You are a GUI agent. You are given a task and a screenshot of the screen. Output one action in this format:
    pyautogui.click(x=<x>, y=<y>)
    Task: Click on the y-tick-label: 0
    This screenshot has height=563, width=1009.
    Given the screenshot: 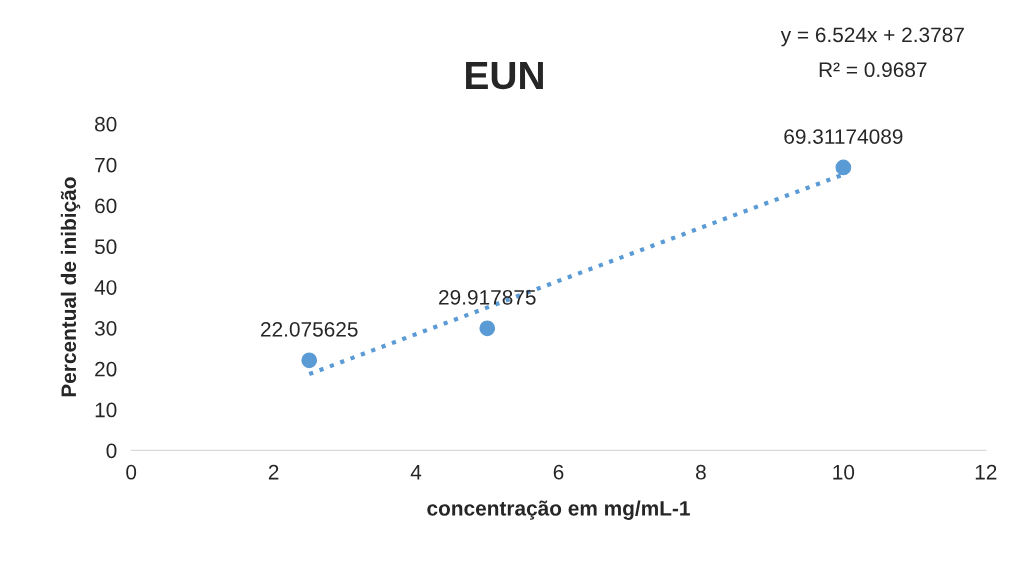 What is the action you would take?
    pyautogui.click(x=111, y=451)
    